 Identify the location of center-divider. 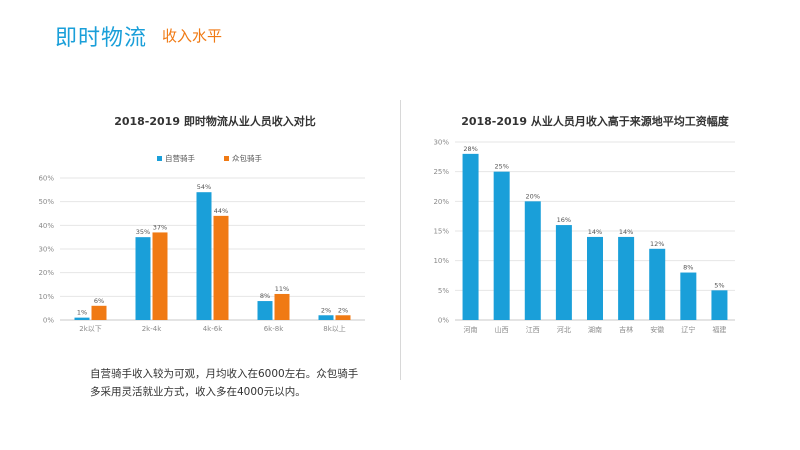
(400, 240).